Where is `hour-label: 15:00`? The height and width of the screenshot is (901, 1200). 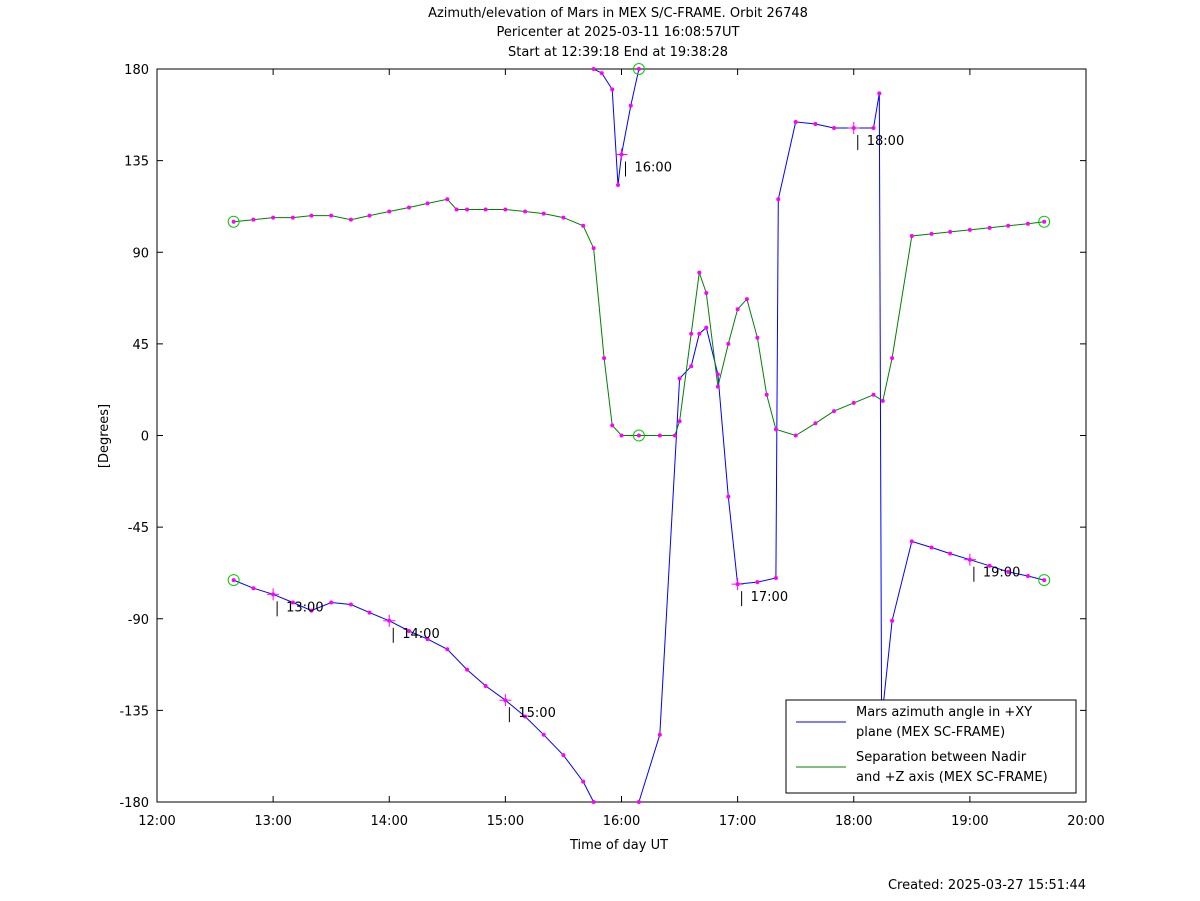
hour-label: 15:00 is located at coordinates (536, 713).